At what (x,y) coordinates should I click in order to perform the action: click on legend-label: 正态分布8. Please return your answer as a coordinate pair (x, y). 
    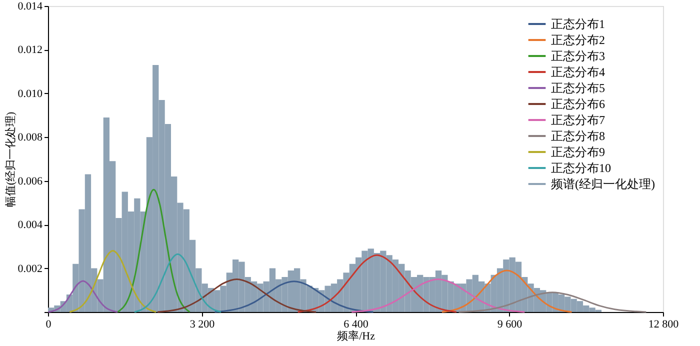
    Looking at the image, I should click on (578, 136).